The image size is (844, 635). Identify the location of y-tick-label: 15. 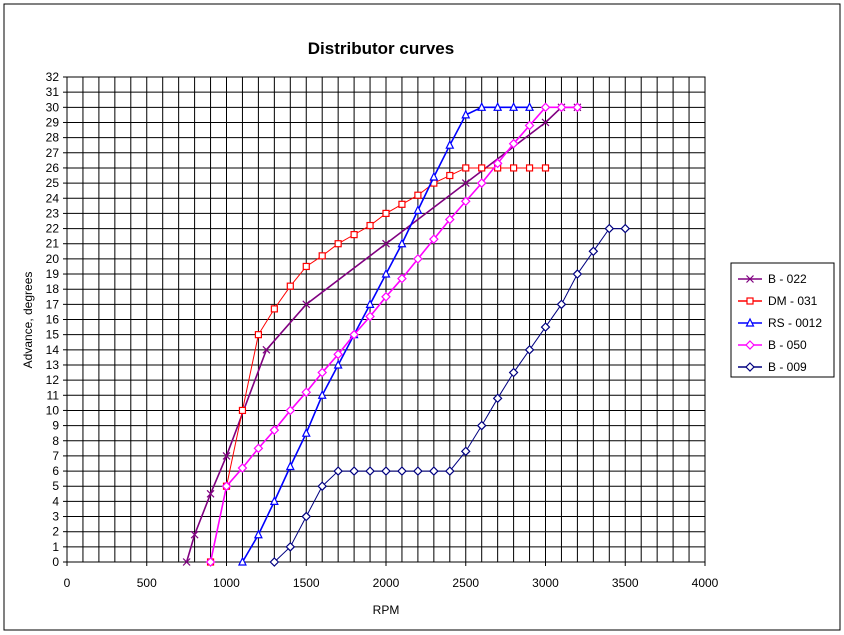
(53, 335).